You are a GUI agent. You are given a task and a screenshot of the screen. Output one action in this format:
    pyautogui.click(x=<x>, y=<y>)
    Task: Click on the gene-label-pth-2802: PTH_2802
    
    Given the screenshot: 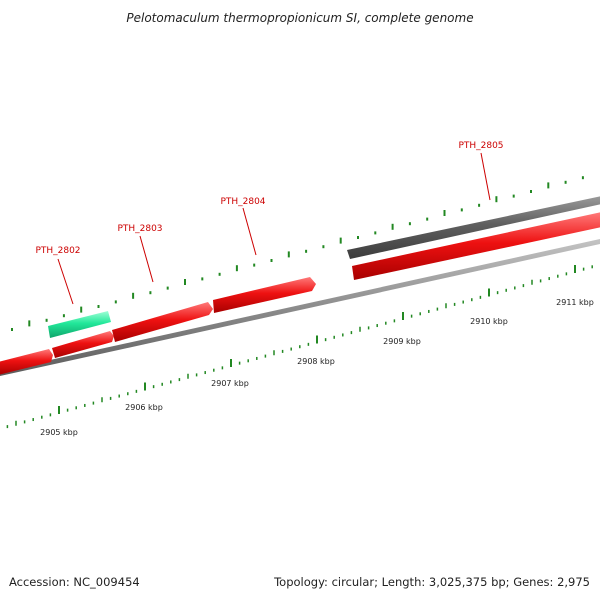 What is the action you would take?
    pyautogui.click(x=58, y=275)
    